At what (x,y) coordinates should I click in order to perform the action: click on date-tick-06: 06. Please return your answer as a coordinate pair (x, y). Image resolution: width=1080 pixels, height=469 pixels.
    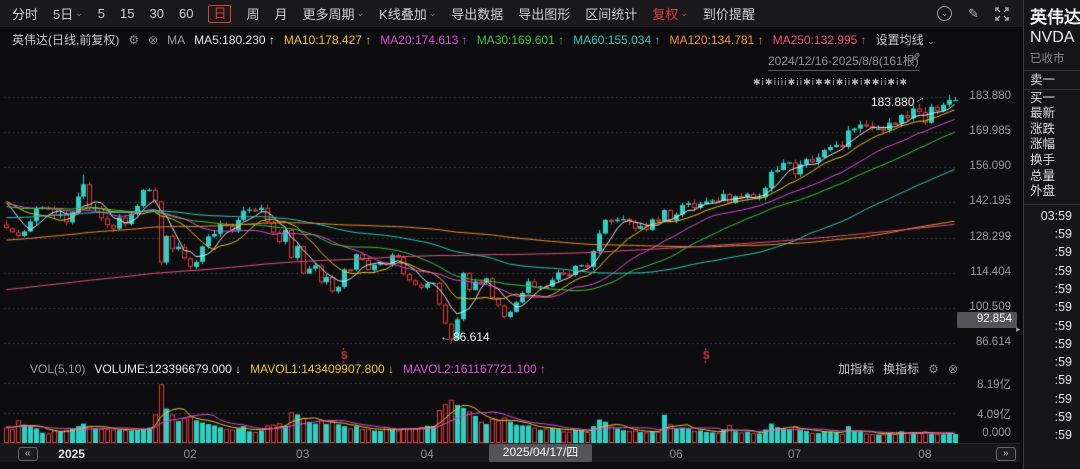
    Looking at the image, I should click on (676, 454).